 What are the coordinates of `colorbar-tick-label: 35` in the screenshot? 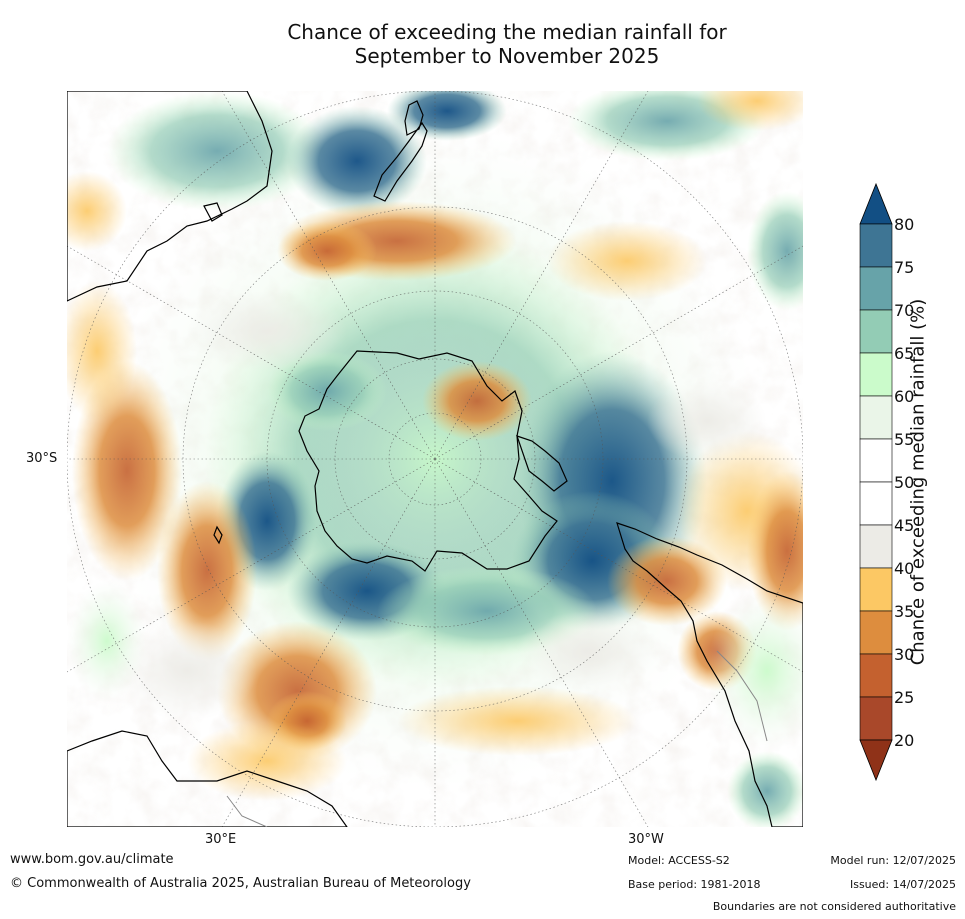 It's located at (904, 611).